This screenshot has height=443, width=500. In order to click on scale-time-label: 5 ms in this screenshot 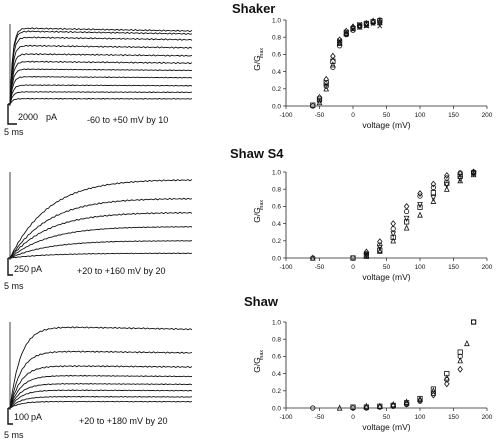, I will do `click(14, 435)`.